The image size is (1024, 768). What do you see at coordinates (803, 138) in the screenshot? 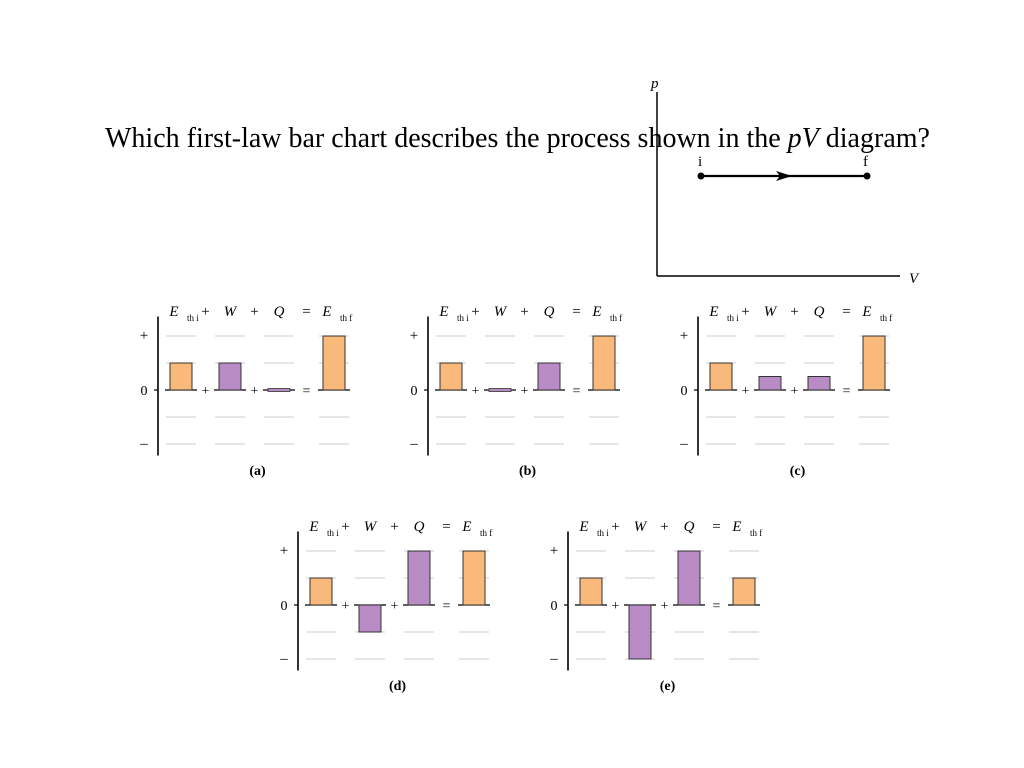
I see `question-pv-symbol: pV` at bounding box center [803, 138].